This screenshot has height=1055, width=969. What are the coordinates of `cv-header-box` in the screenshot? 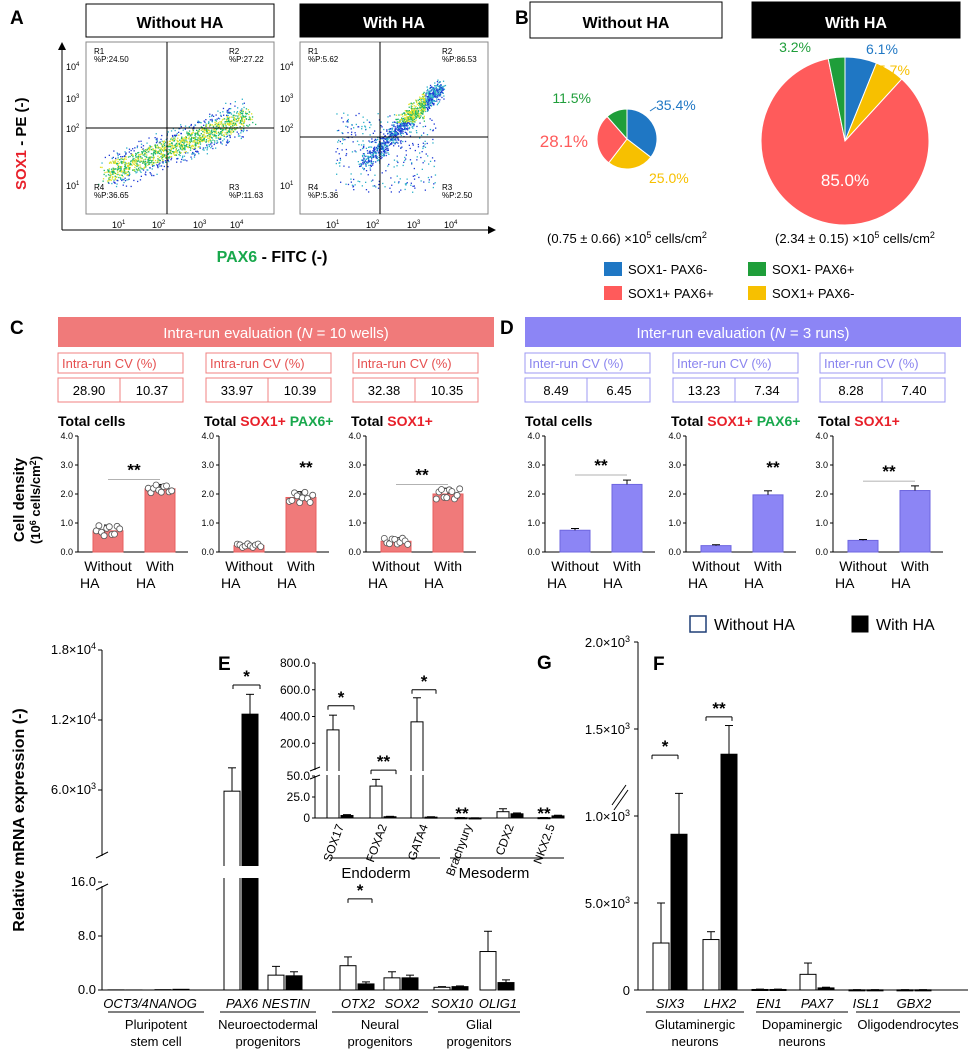 It's located at (587, 363).